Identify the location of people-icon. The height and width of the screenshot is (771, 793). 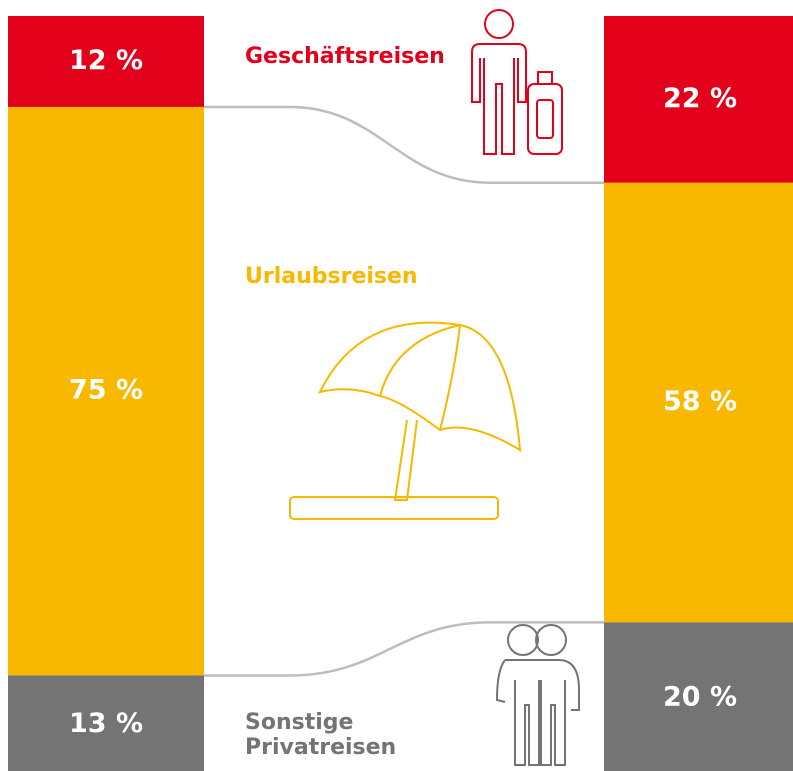
(537, 695).